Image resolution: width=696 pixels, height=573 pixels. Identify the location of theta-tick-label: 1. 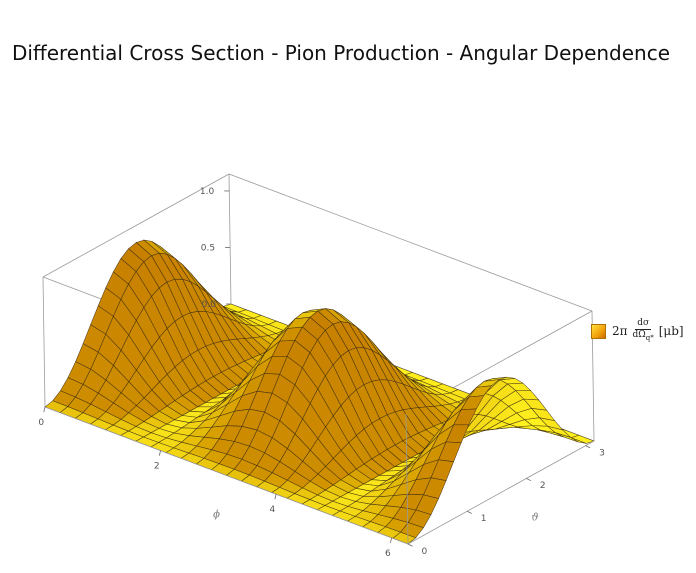
(484, 519).